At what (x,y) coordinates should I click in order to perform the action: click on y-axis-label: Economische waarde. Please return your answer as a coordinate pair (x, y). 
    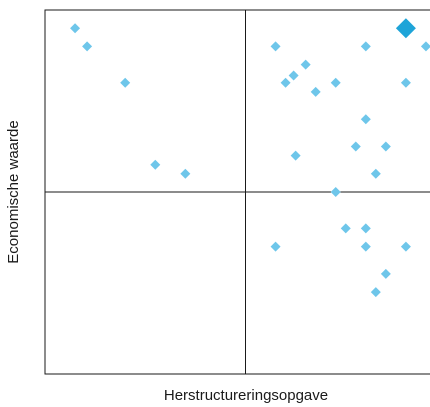
    Looking at the image, I should click on (13, 191).